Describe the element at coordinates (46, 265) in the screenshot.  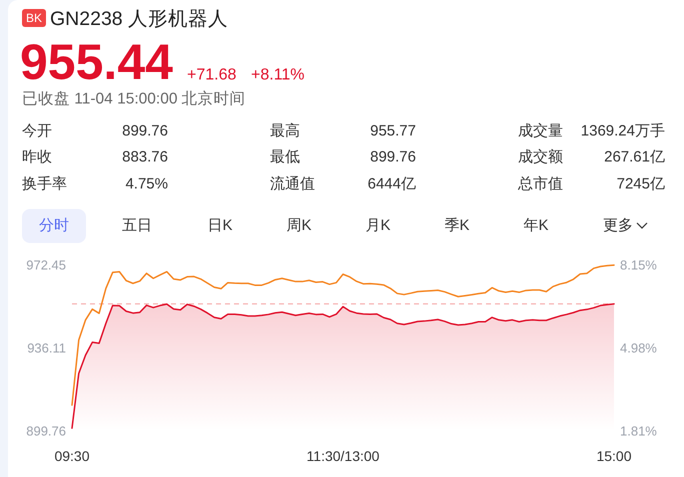
I see `ytick-label: 972.45` at that location.